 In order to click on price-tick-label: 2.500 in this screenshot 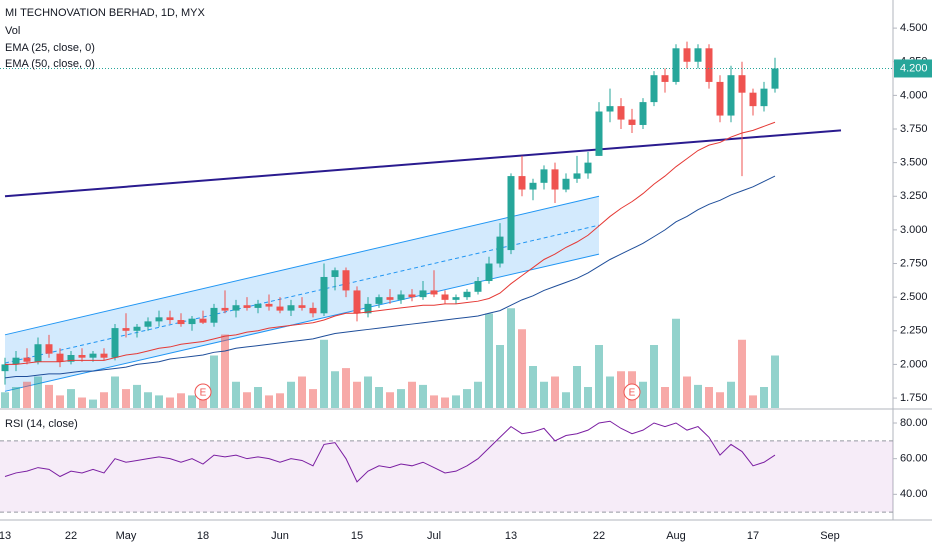, I will do `click(914, 297)`.